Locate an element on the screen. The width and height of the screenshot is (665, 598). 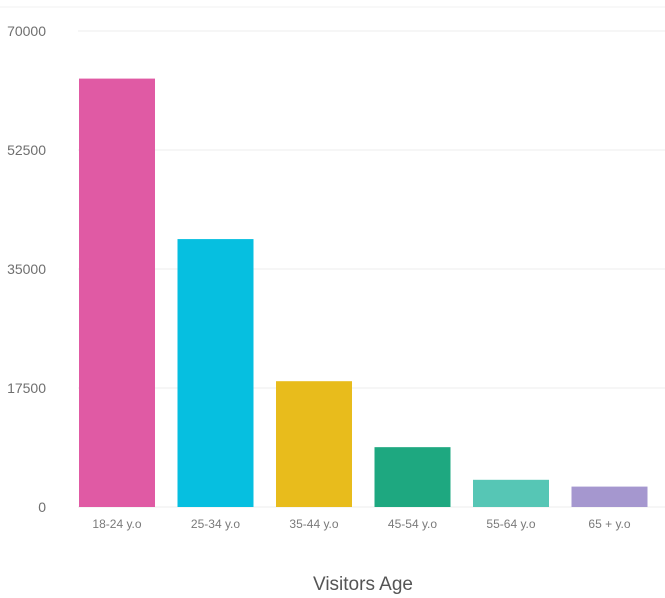
x-category-label: 25-34 y.o is located at coordinates (215, 524).